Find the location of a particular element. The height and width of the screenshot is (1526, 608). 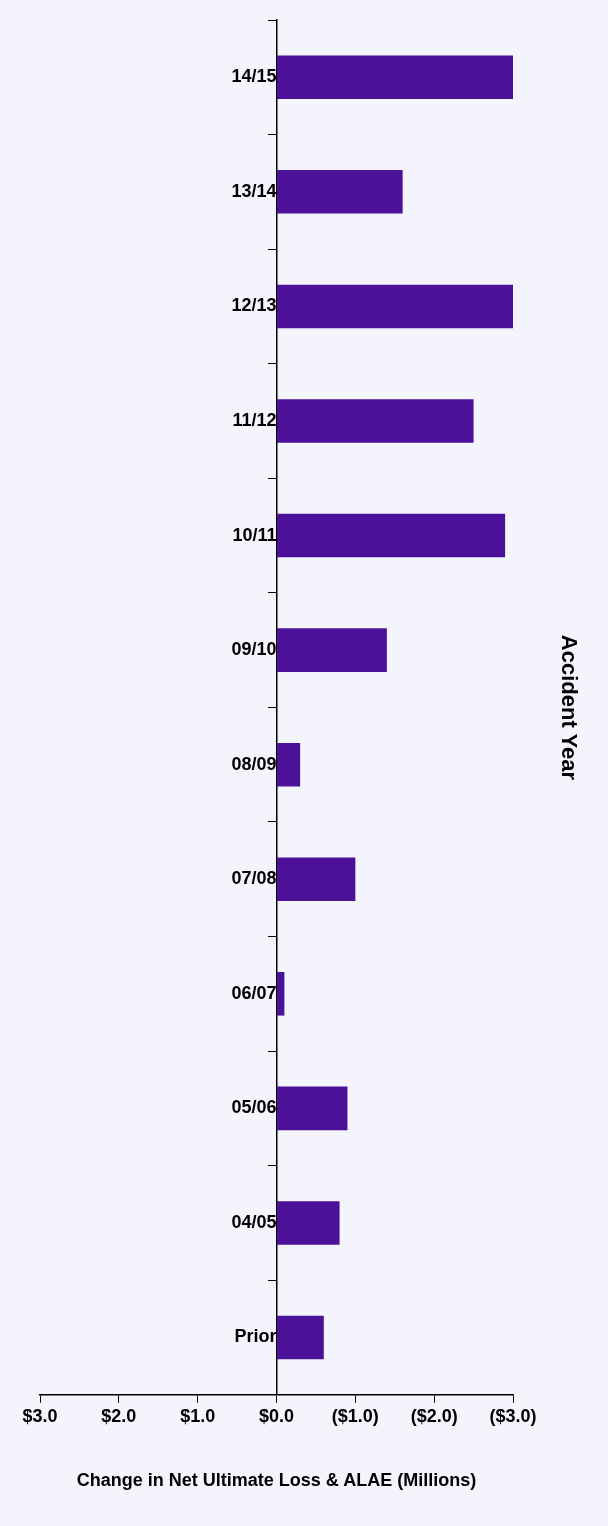

y-axis-title: Accident Year is located at coordinates (569, 707).